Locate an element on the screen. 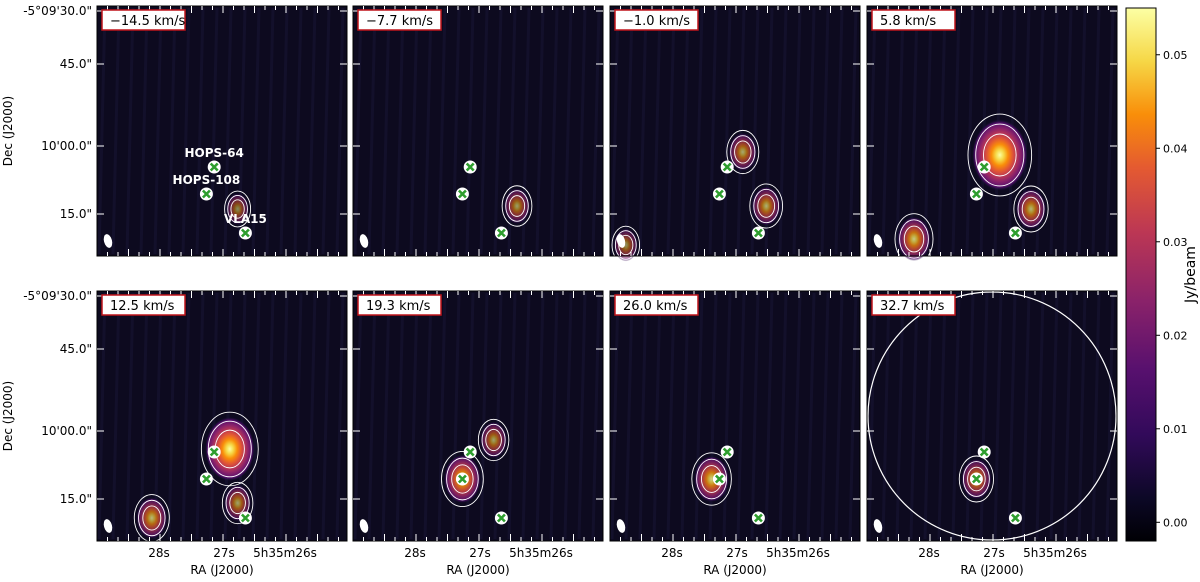 The width and height of the screenshot is (1200, 582). velocity-label: 19.3 km/s is located at coordinates (398, 306).